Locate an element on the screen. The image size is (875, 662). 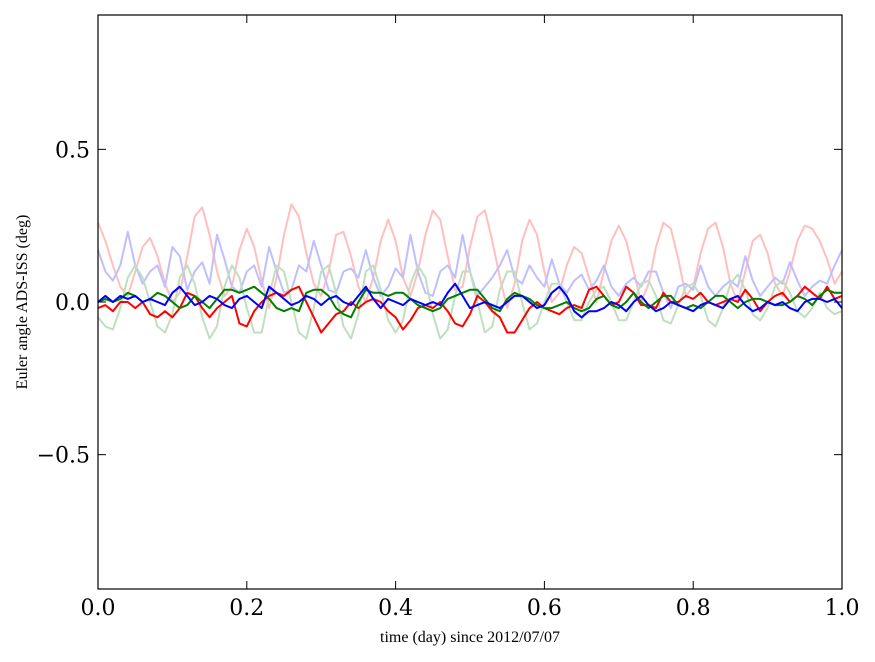
x-tick-label: 0.8 is located at coordinates (693, 608).